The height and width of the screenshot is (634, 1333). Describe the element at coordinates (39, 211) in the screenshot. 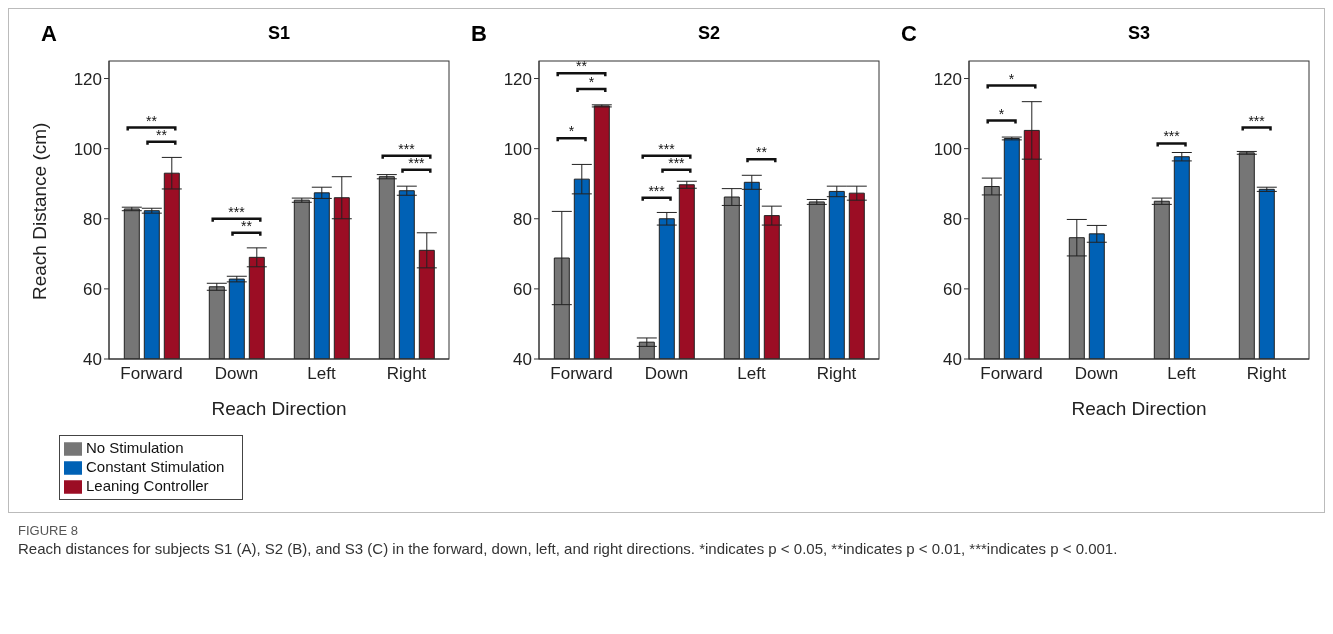

I see `y-axis-title: Reach Distance (cm)` at that location.